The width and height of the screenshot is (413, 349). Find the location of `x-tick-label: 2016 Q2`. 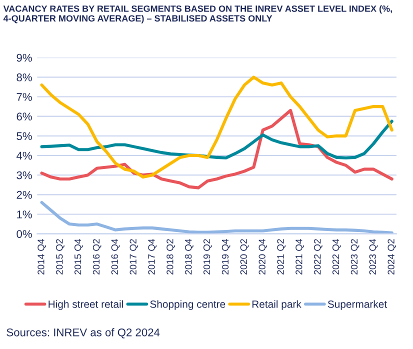

x-tick-label: 2016 Q2 is located at coordinates (97, 256).